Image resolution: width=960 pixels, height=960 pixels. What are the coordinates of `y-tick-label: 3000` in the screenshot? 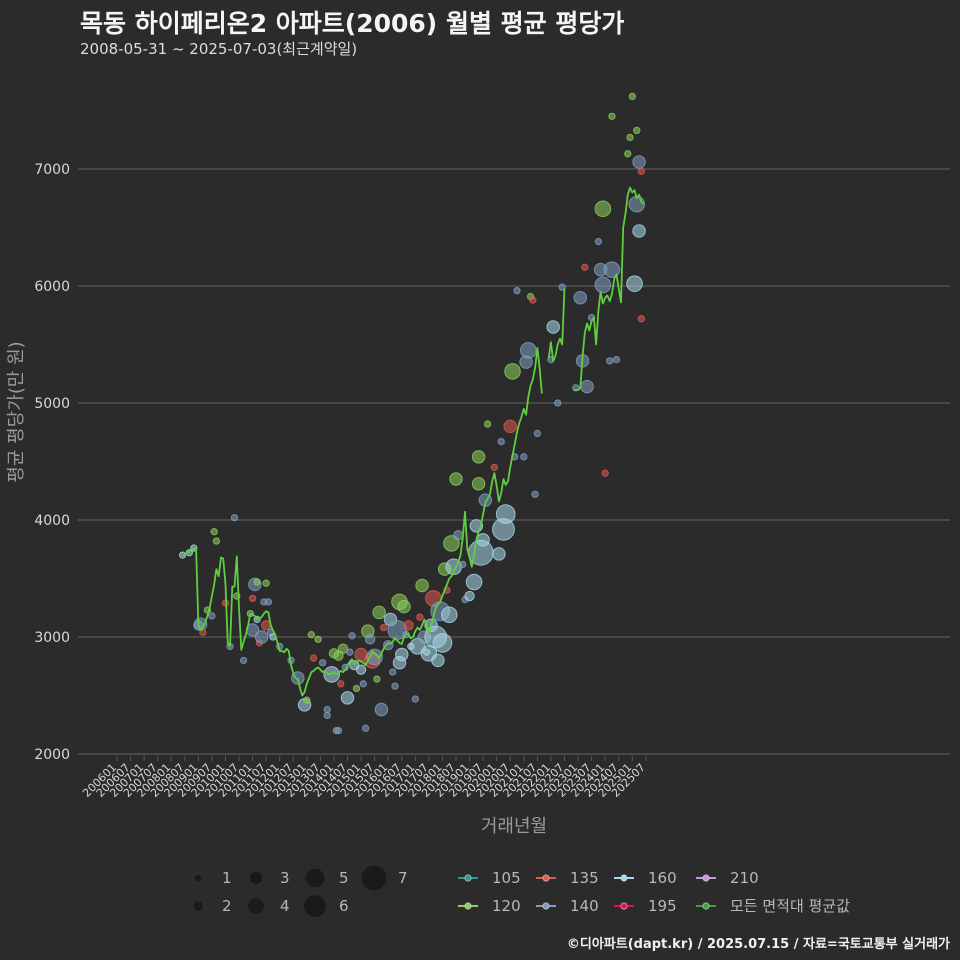 It's located at (52, 638).